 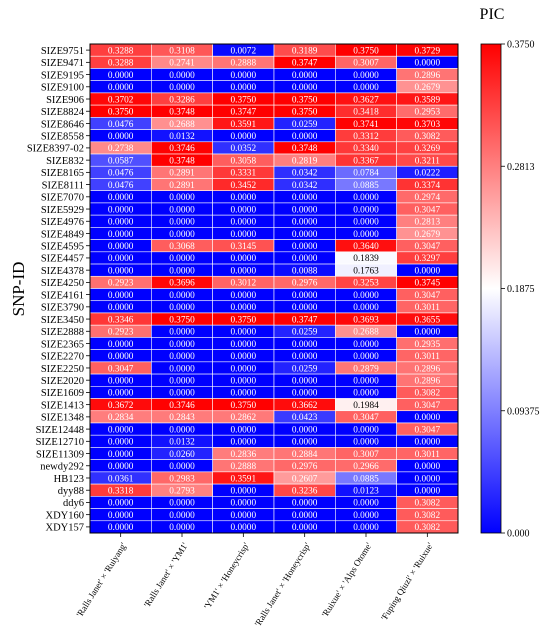 What do you see at coordinates (518, 534) in the screenshot?
I see `colorbar-tick-label: 0.000` at bounding box center [518, 534].